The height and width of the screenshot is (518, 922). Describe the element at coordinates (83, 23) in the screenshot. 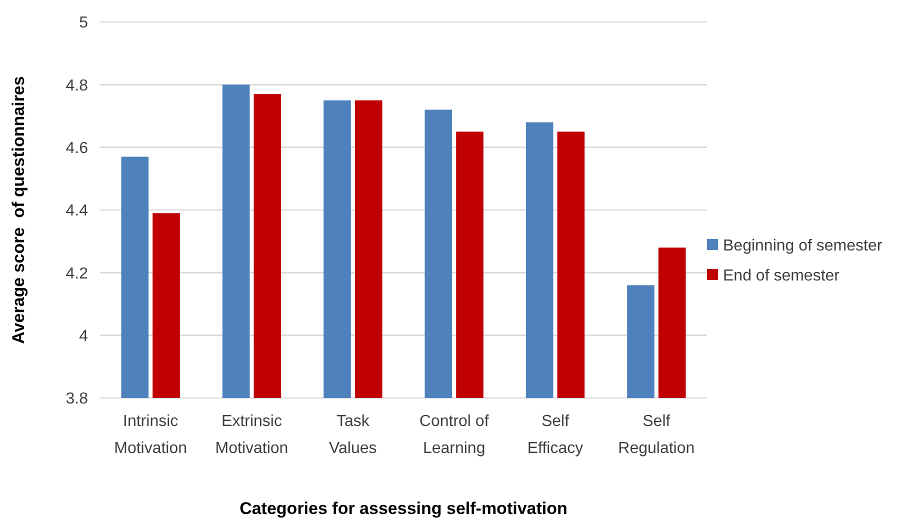

I see `y-tick-label: 5` at that location.